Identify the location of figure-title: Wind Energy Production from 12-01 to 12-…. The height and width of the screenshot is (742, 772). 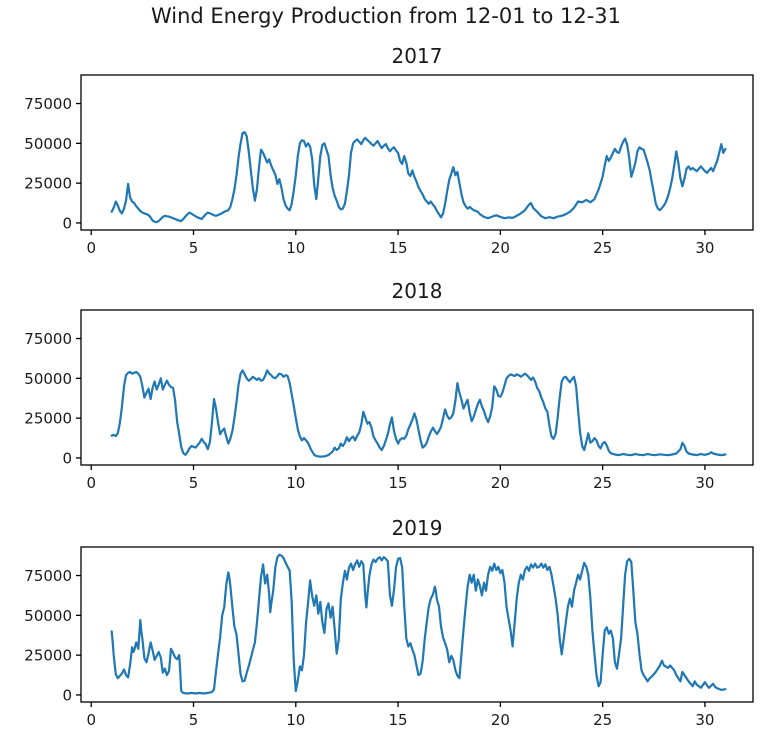
(386, 16).